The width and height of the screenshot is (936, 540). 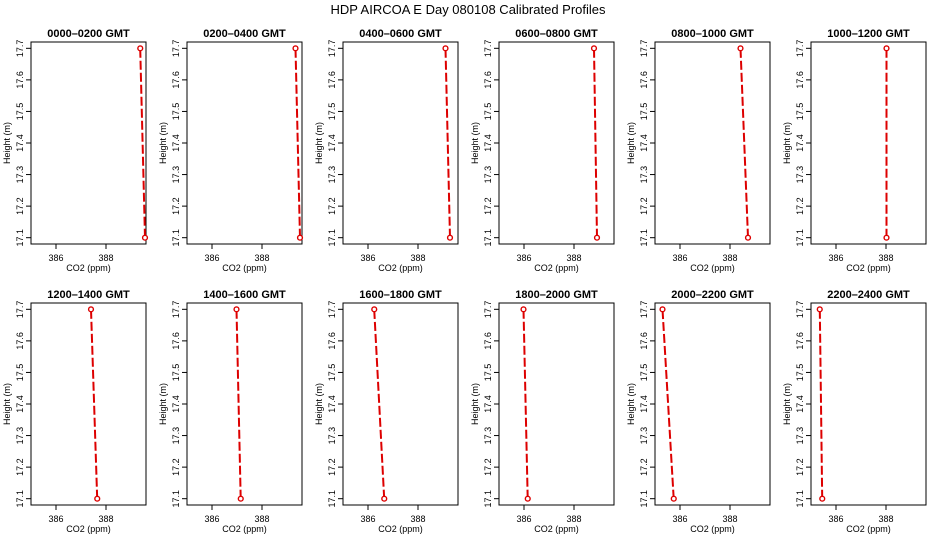 I want to click on panel-title: 2000–2200 GMT, so click(x=712, y=295).